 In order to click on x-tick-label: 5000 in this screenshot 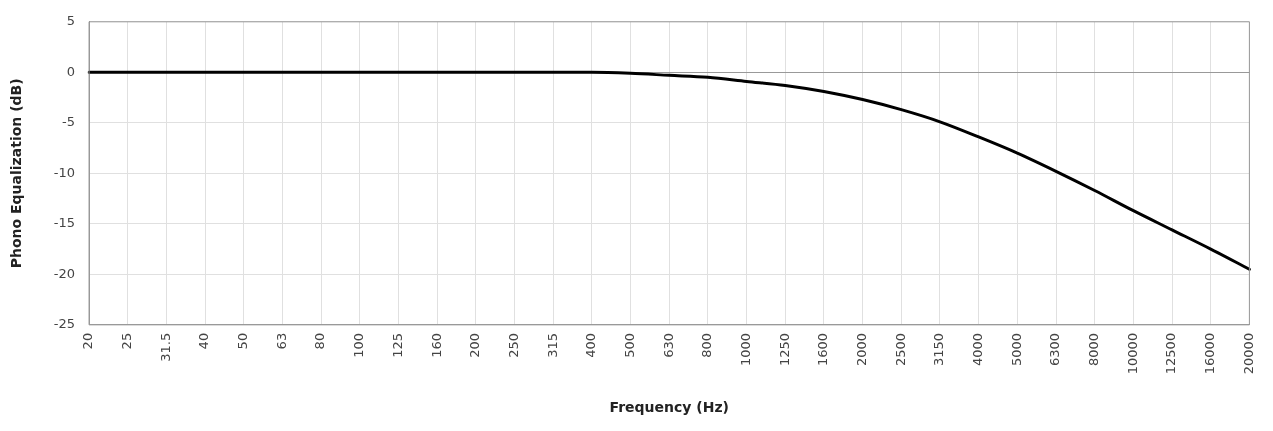, I will do `click(1016, 349)`.